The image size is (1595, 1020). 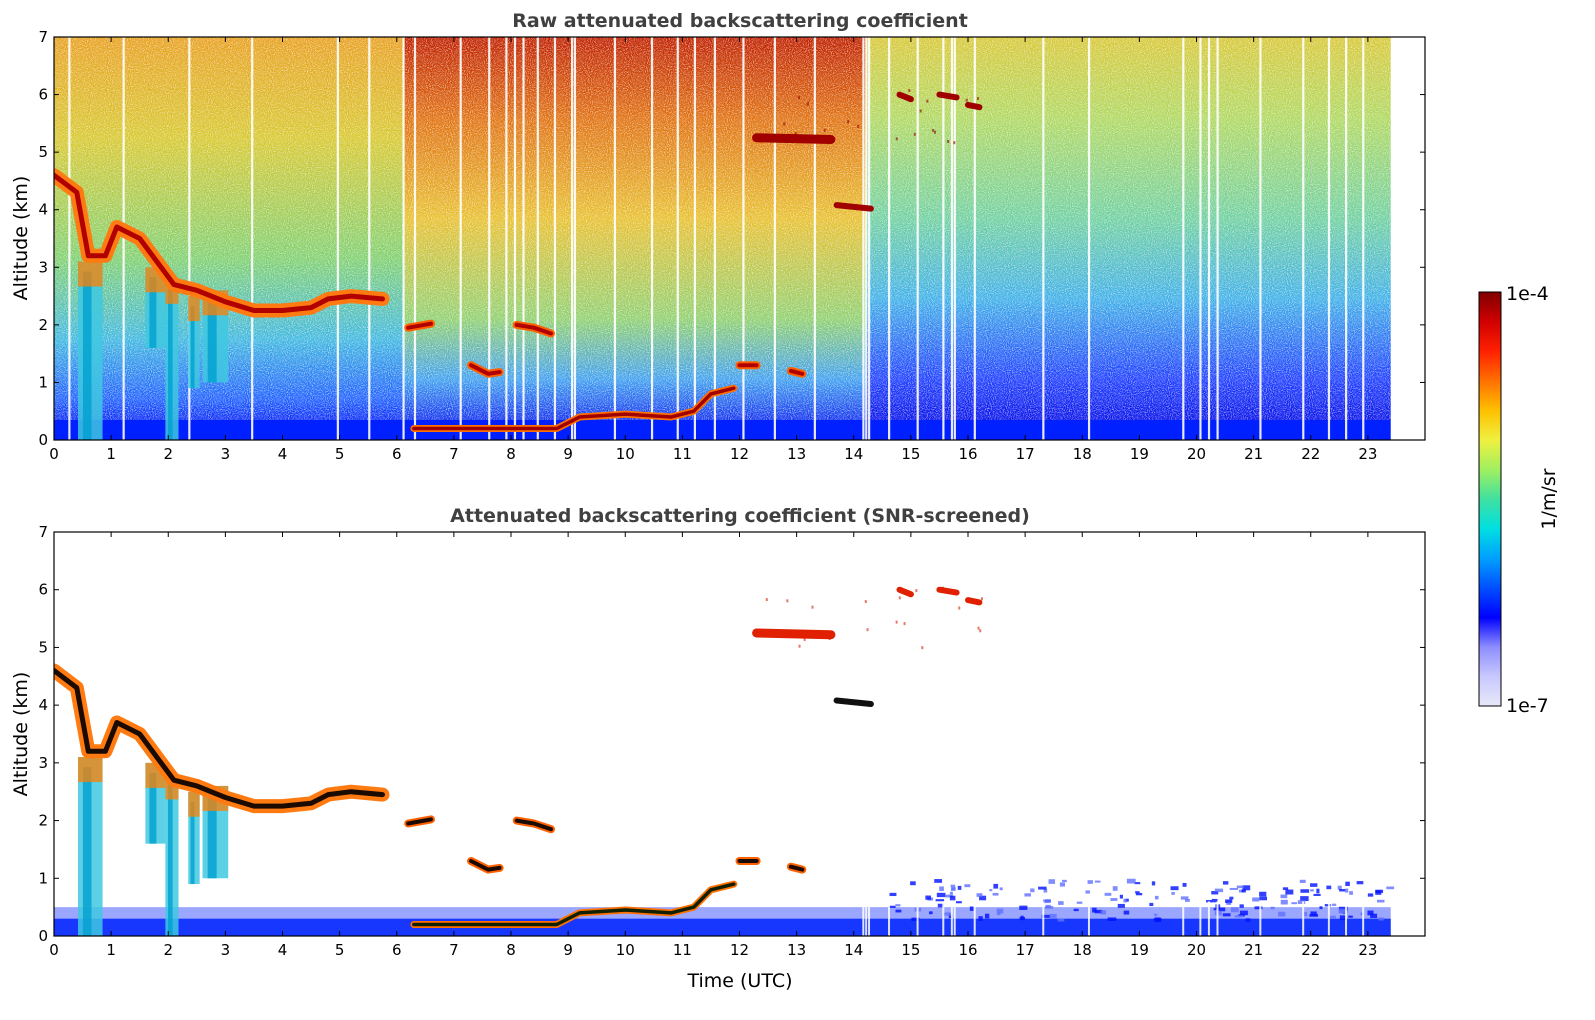 What do you see at coordinates (1407, 238) in the screenshot?
I see `top-no-data-region` at bounding box center [1407, 238].